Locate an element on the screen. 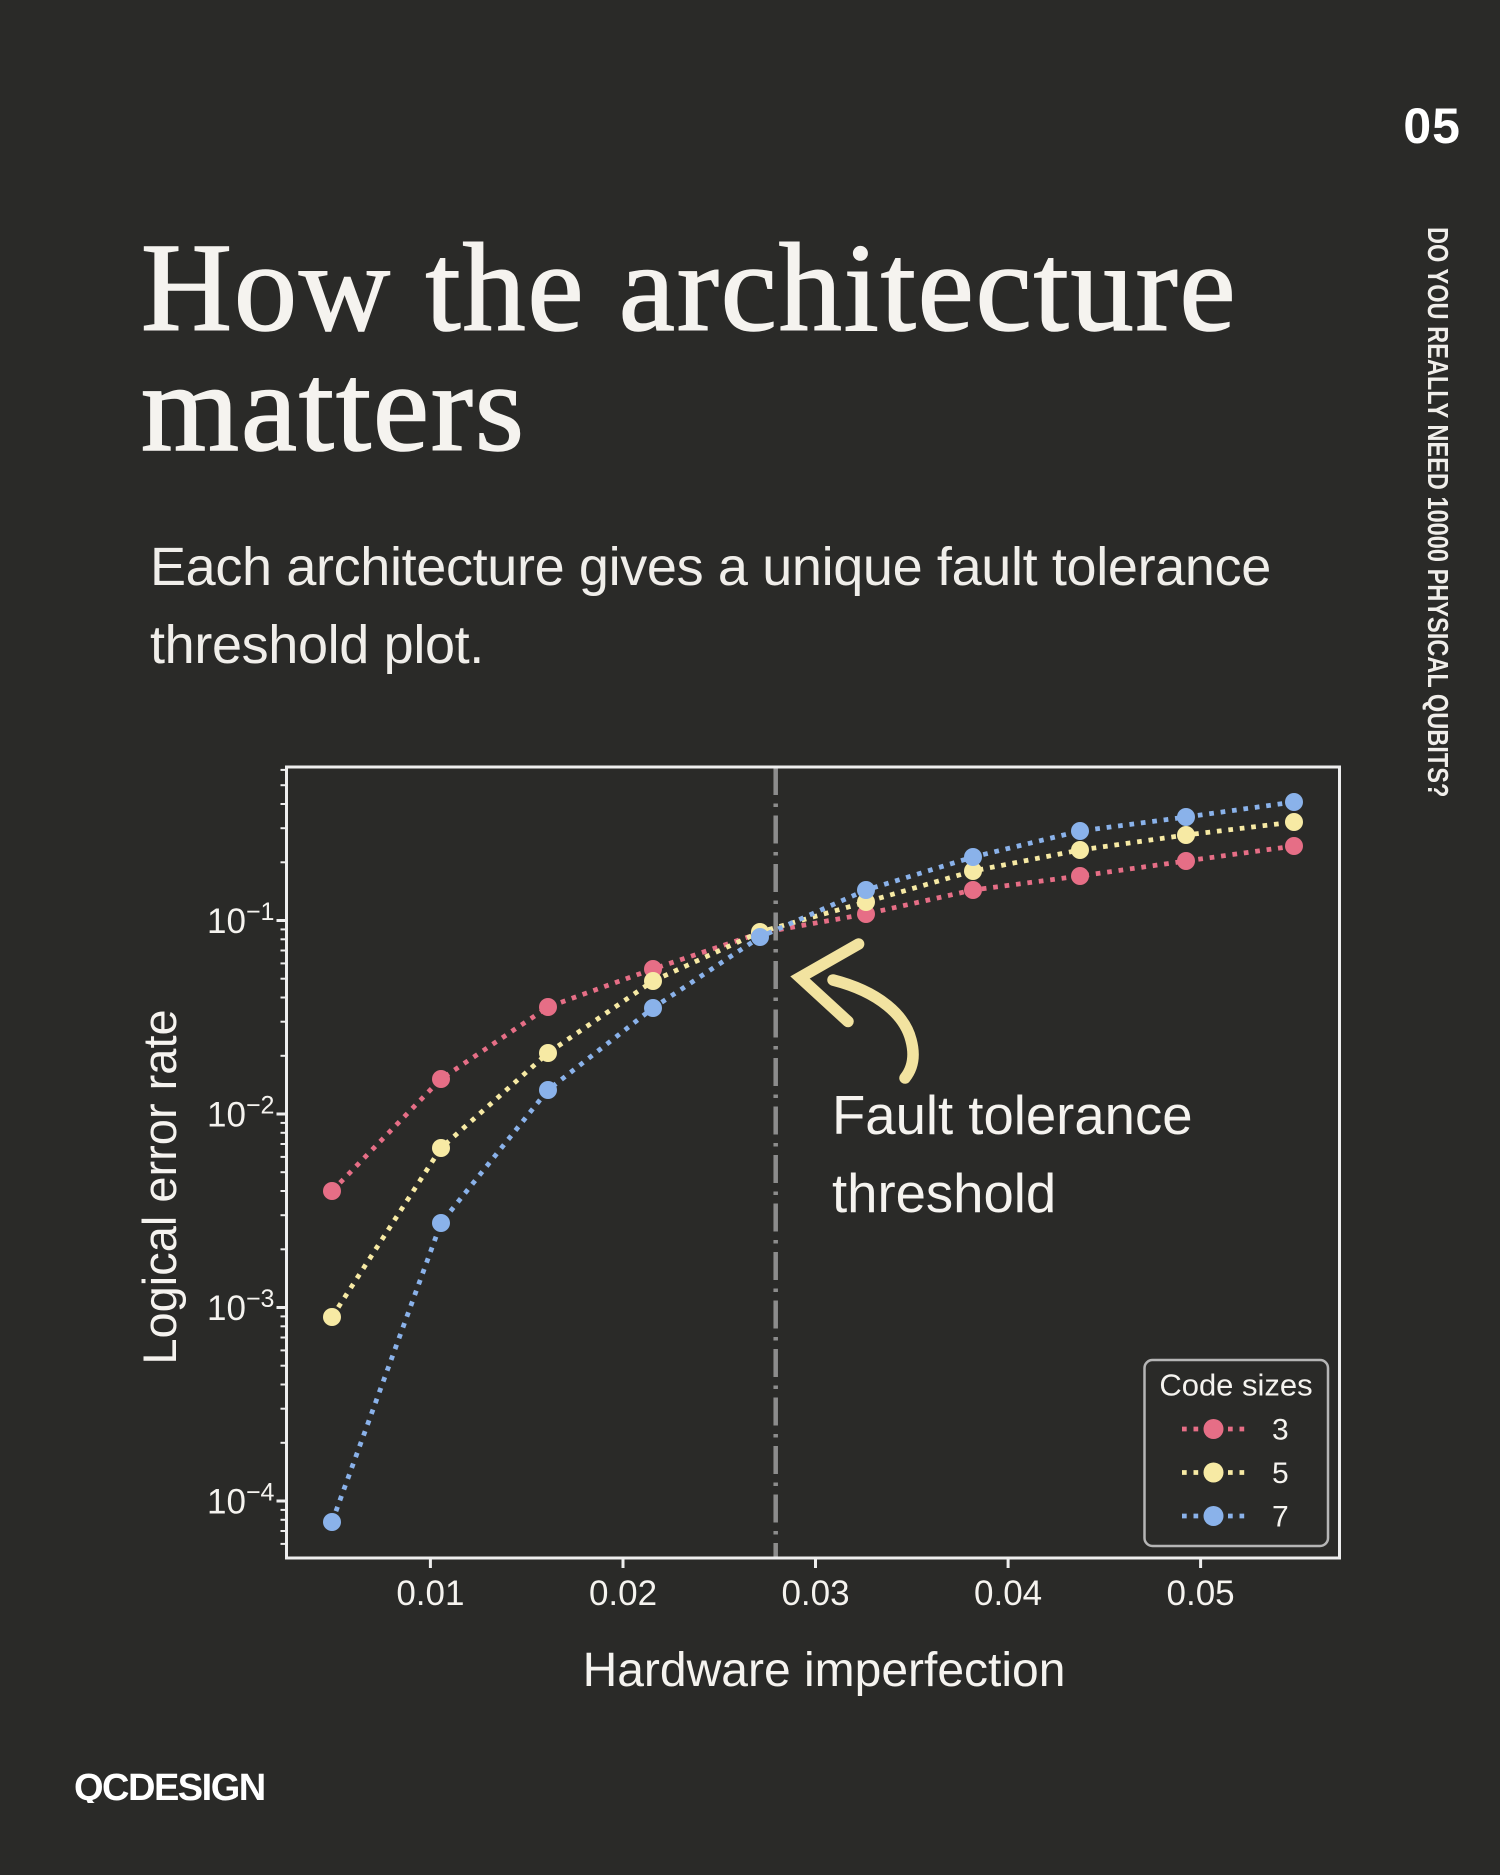  svg-text: Logical error rate is located at coordinates (159, 1186).